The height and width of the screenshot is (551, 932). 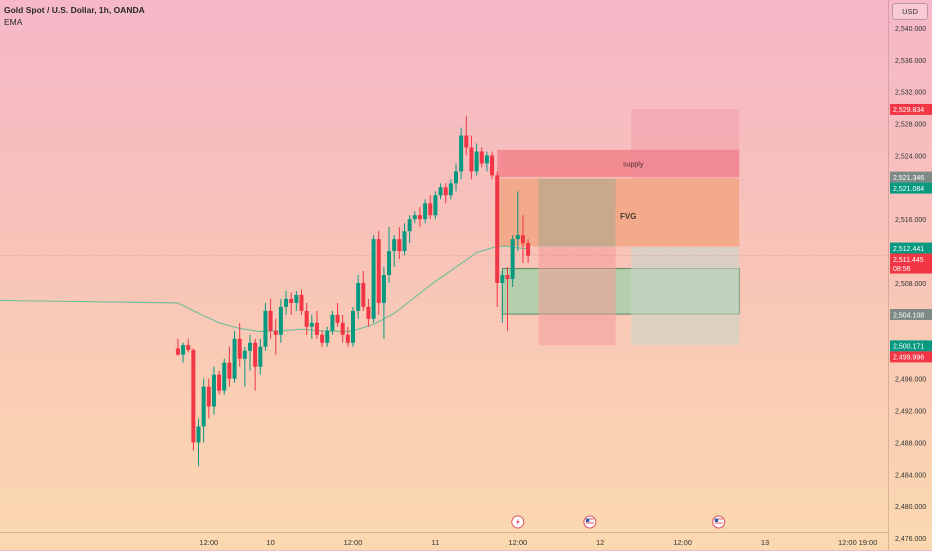 I want to click on fvg-label: FVG, so click(x=628, y=216).